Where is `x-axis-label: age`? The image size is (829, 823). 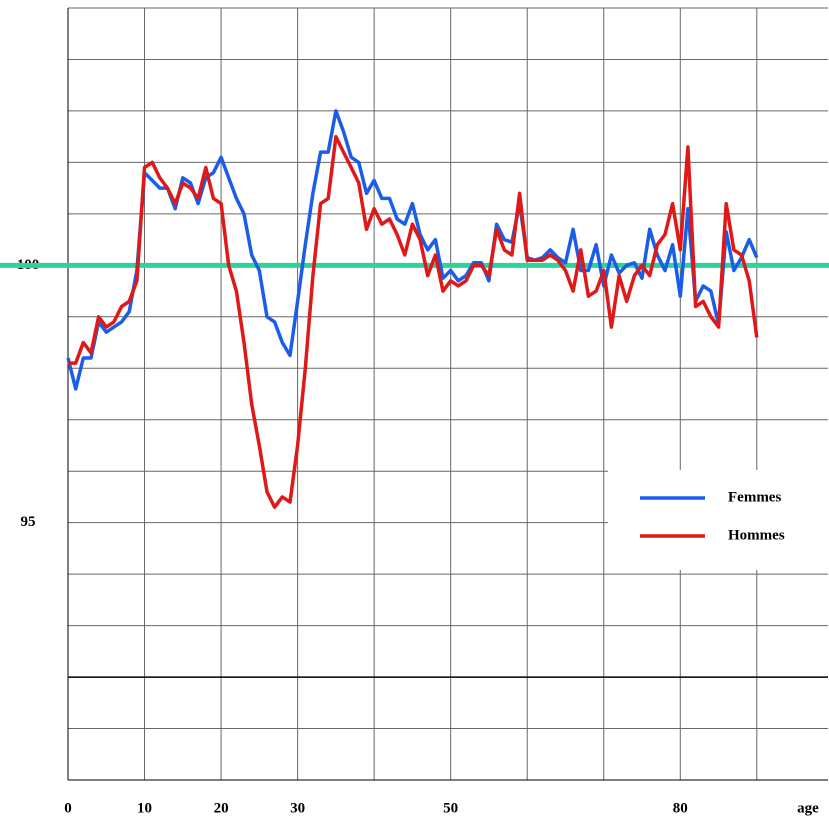
x-axis-label: age is located at coordinates (808, 808).